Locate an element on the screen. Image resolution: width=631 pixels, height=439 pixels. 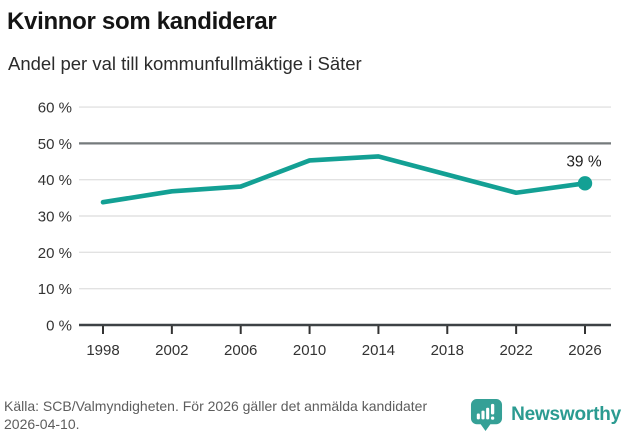
newsworthy-wordmark: Newsworthy is located at coordinates (566, 414).